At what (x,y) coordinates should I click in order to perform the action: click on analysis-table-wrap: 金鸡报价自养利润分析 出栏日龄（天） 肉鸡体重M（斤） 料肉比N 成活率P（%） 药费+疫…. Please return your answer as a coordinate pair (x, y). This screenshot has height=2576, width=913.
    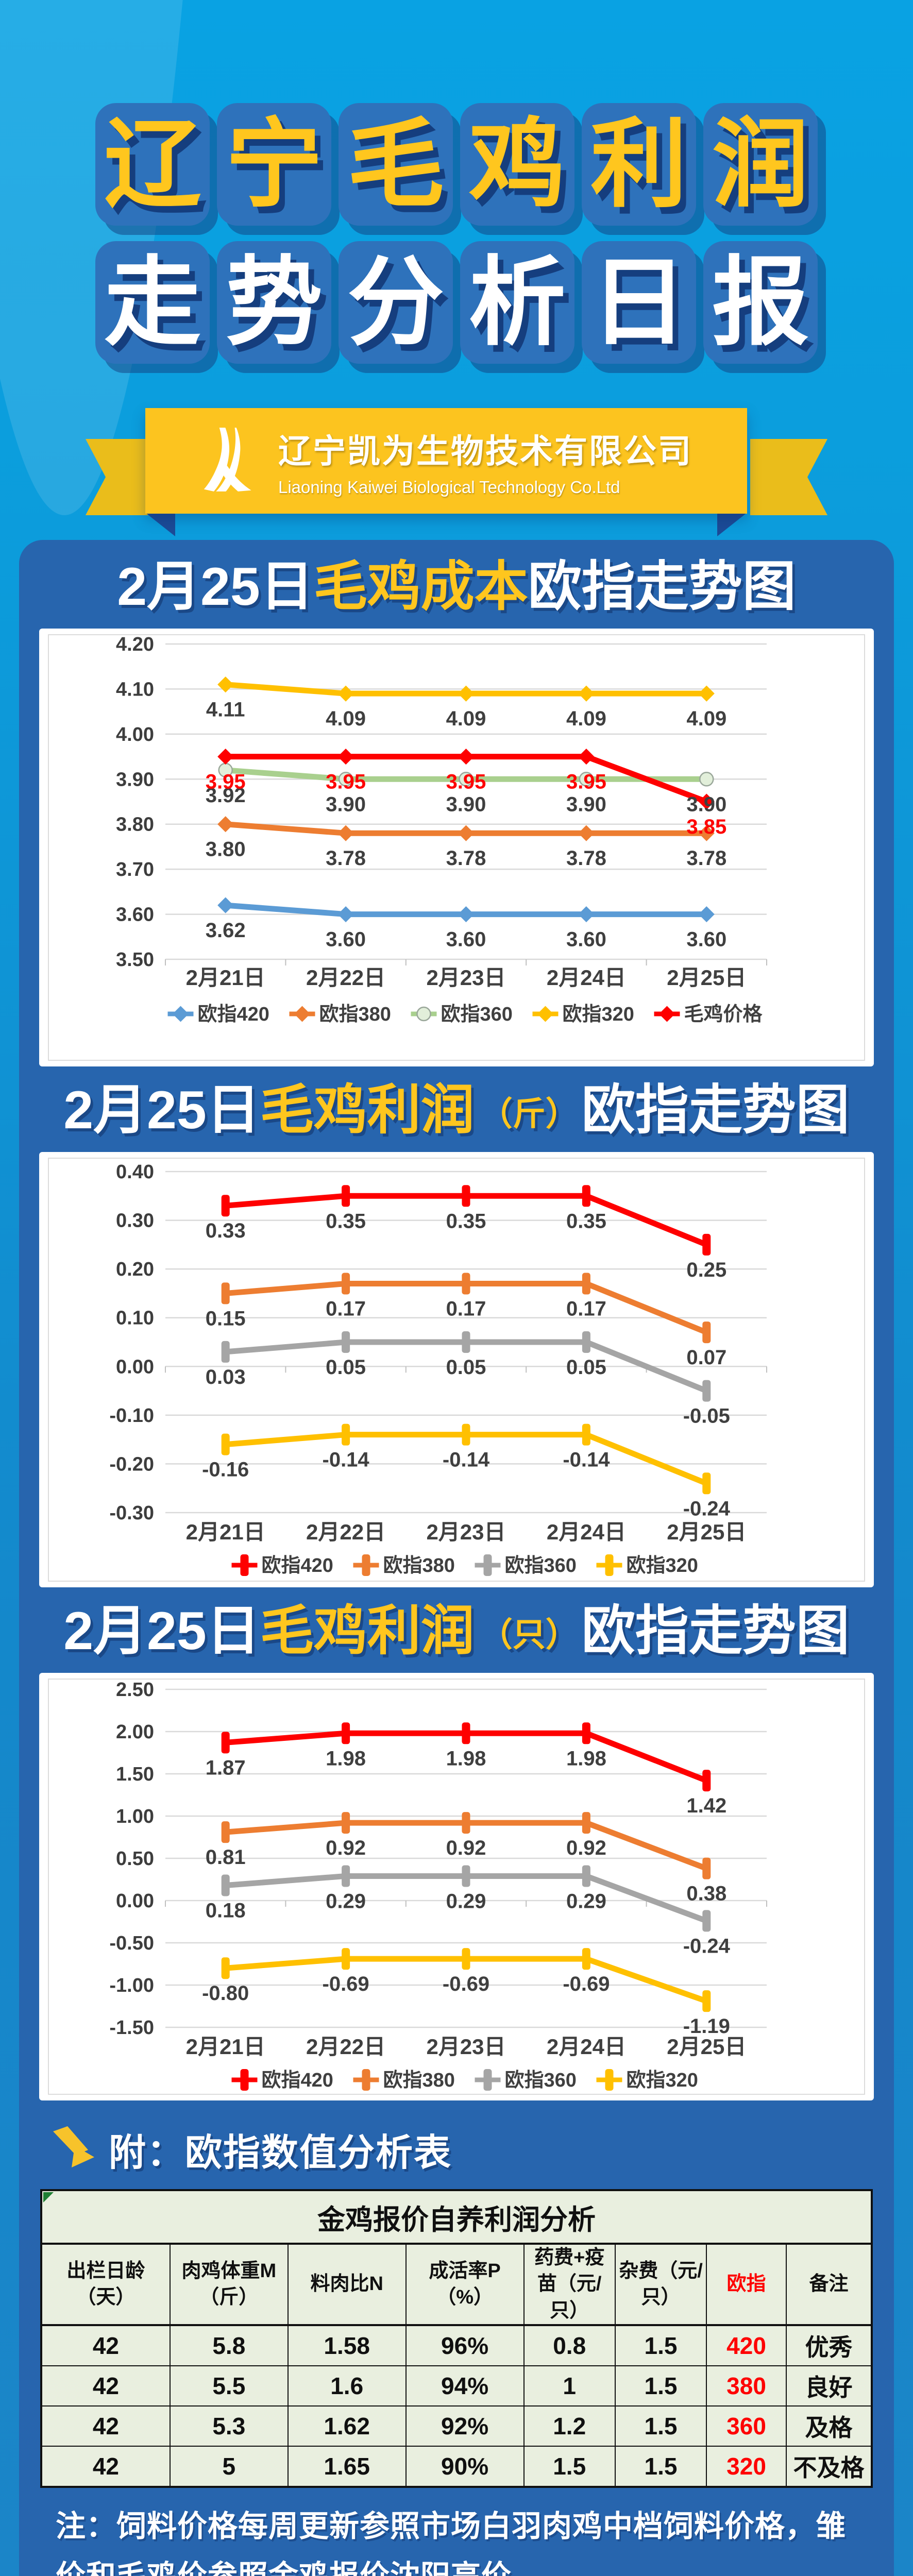
    Looking at the image, I should click on (457, 2338).